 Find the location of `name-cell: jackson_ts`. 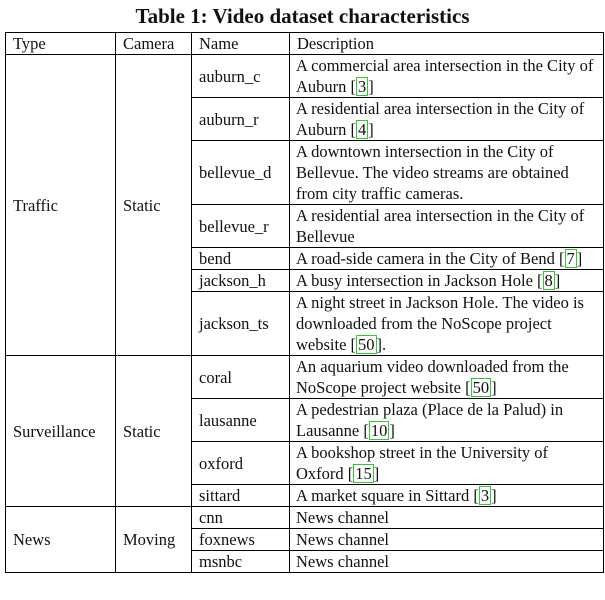

name-cell: jackson_ts is located at coordinates (240, 323).